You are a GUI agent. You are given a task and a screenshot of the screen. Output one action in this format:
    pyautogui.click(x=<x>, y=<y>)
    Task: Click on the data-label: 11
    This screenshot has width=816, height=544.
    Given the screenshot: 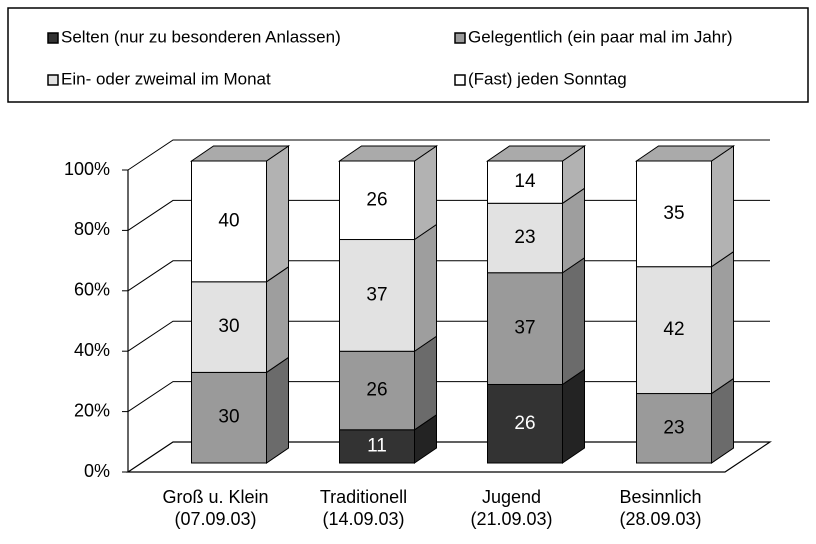 What is the action you would take?
    pyautogui.click(x=377, y=445)
    